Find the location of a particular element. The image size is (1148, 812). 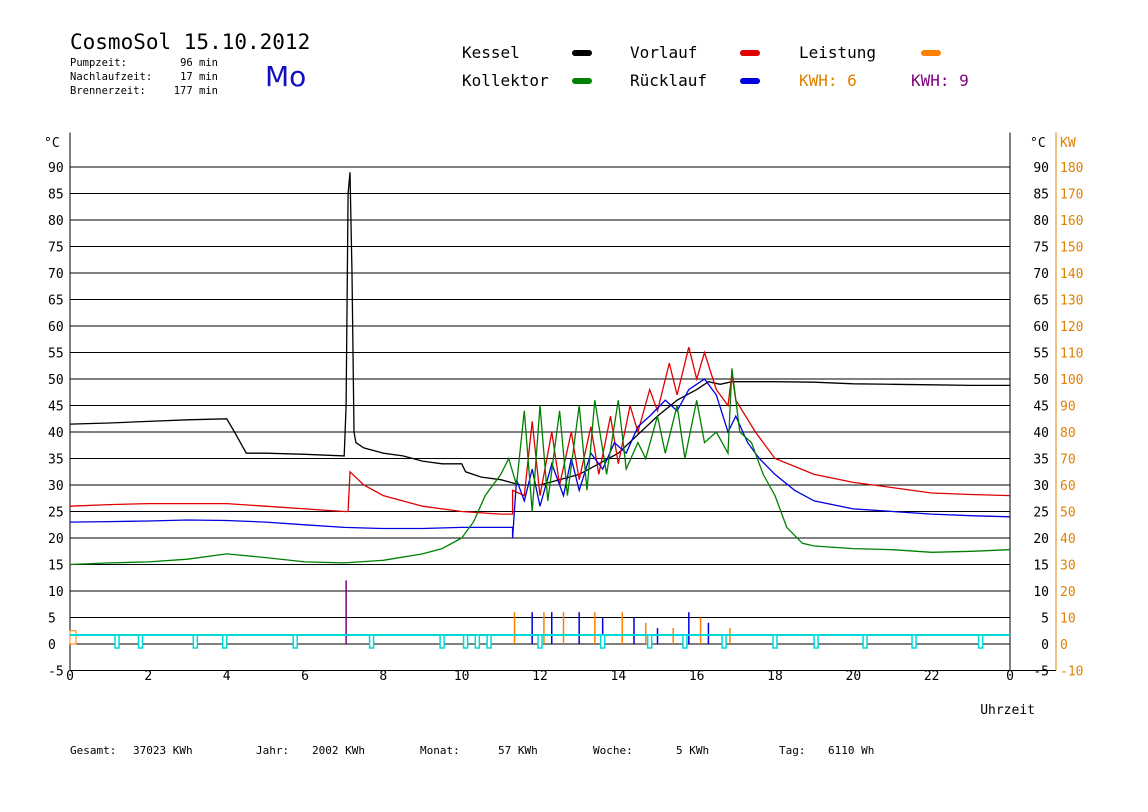

y-tick-label-right: 50 is located at coordinates (1041, 380).